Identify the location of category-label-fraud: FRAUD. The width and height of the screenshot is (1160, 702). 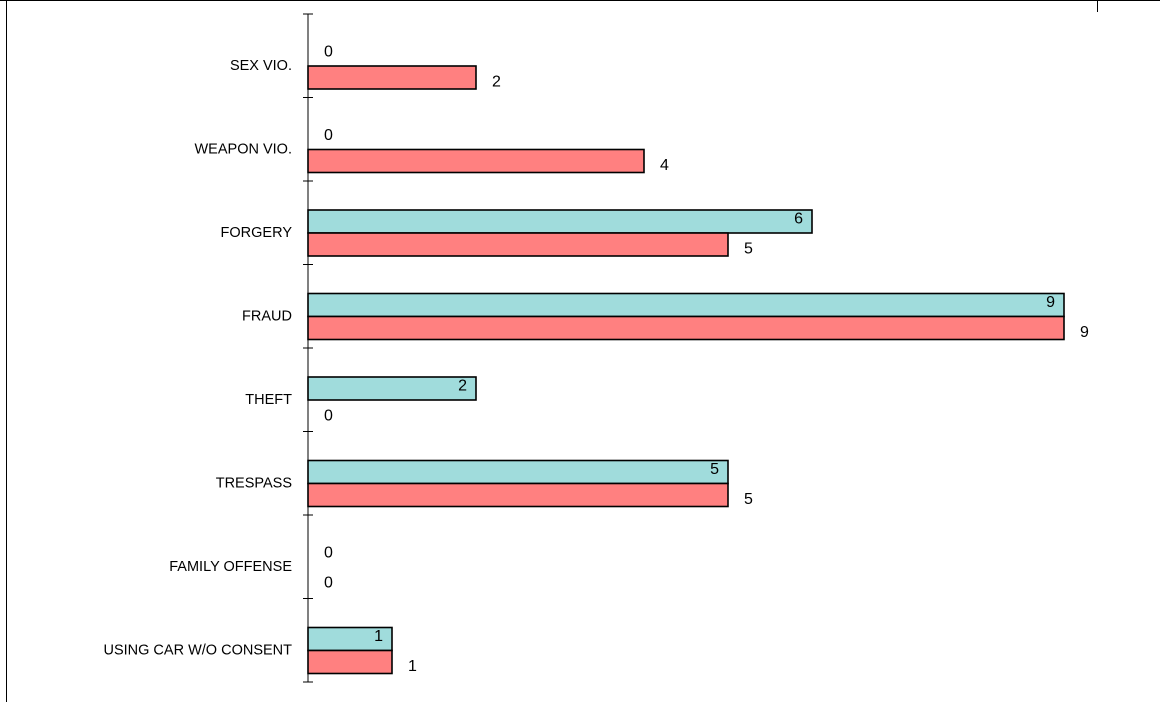
(267, 316).